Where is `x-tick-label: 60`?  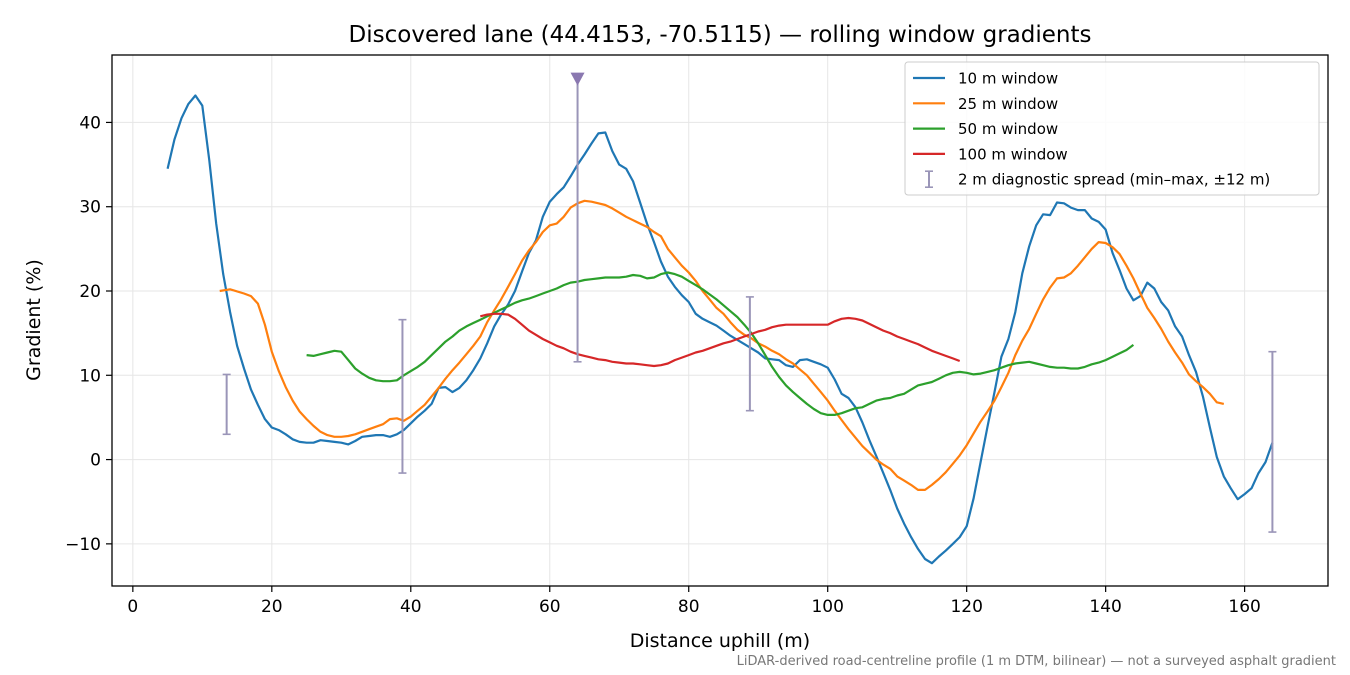
x-tick-label: 60 is located at coordinates (550, 607).